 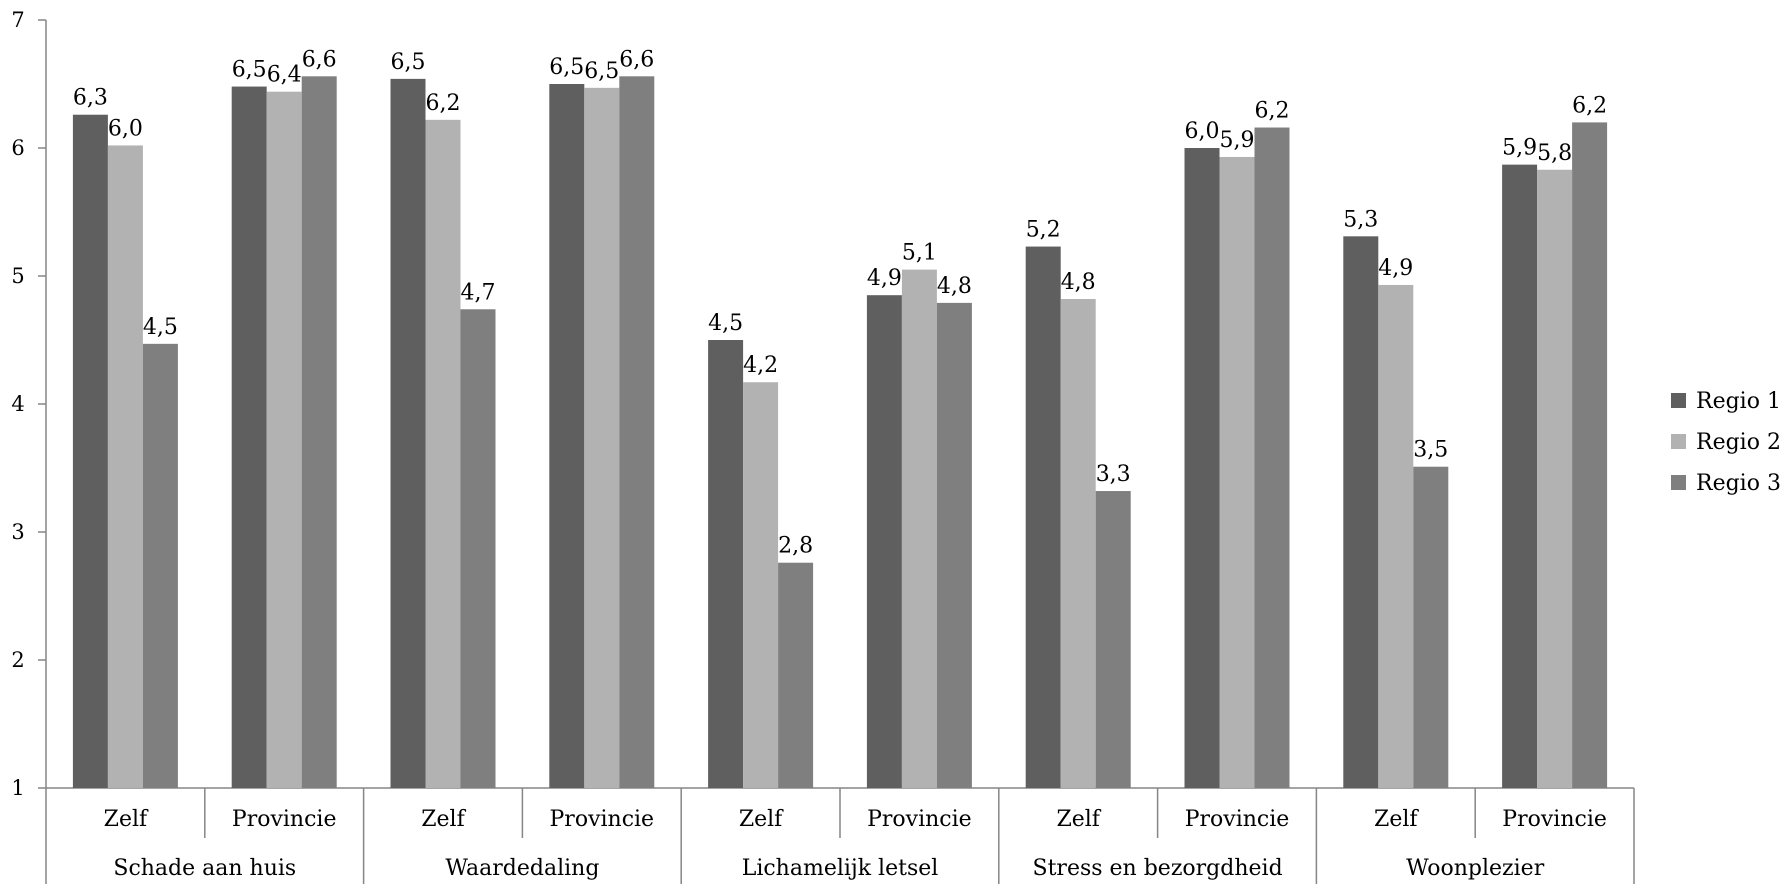 I want to click on data-label: 5,2, so click(x=1043, y=230).